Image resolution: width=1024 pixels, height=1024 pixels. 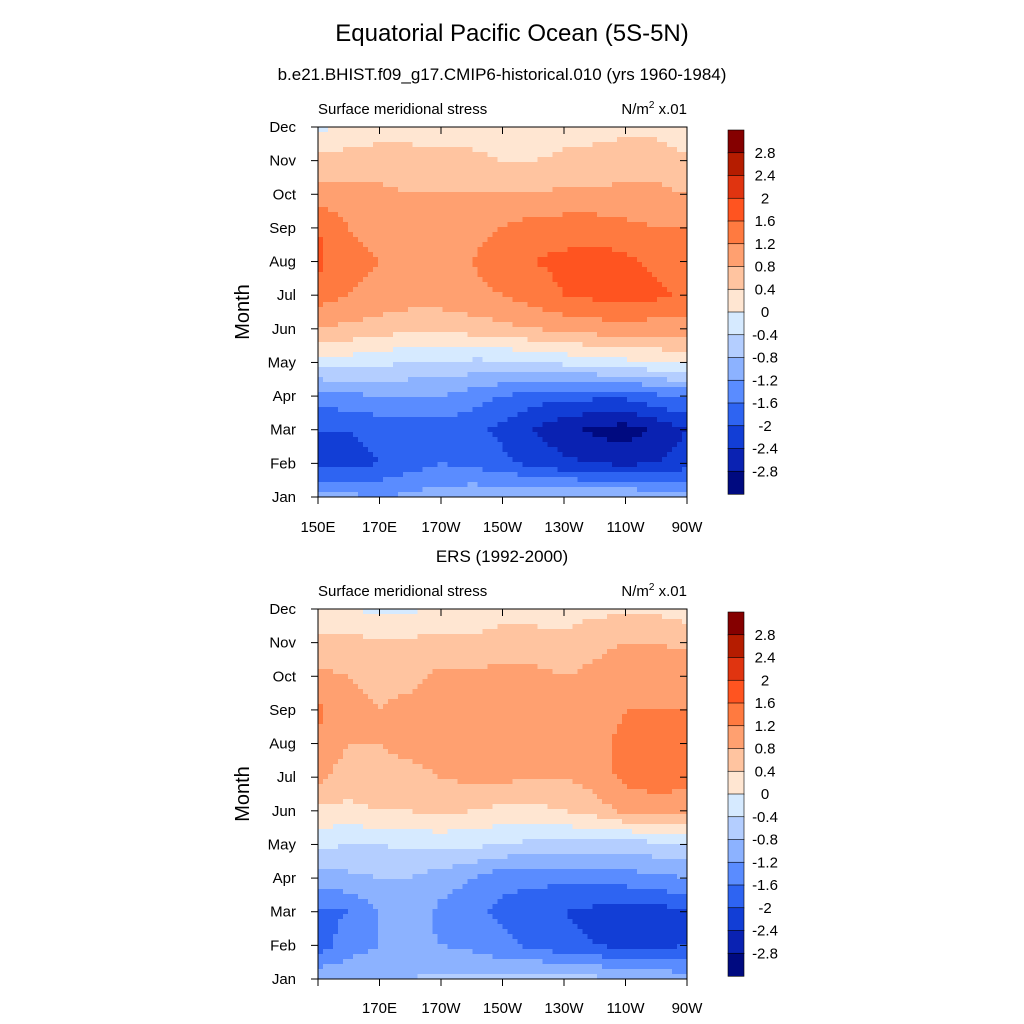 What do you see at coordinates (765, 289) in the screenshot?
I see `colorbar-label: 0.4` at bounding box center [765, 289].